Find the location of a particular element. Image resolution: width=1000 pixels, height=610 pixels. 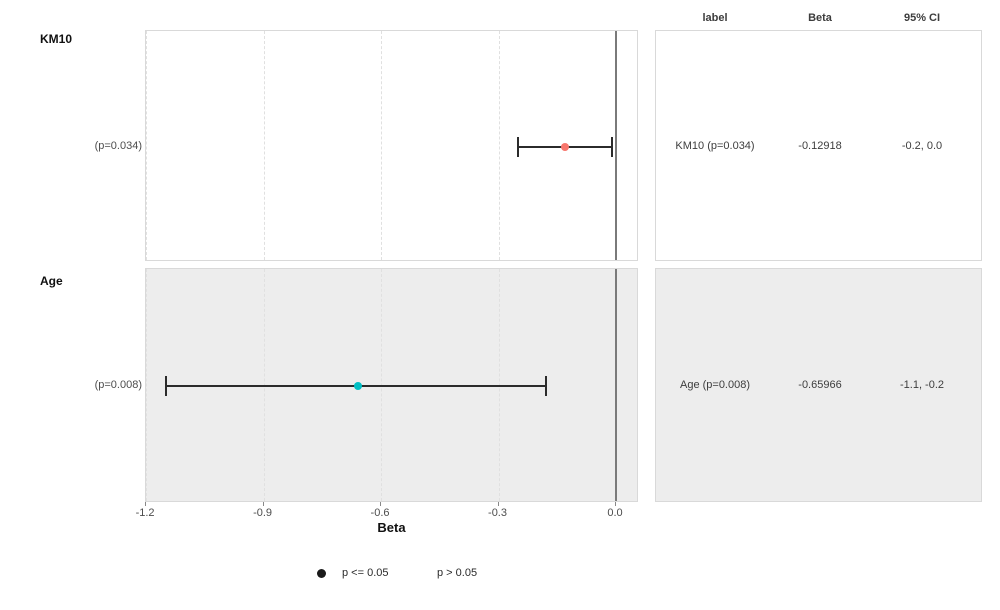

row-axis-label-km10: (p=0.034) is located at coordinates (118, 146).